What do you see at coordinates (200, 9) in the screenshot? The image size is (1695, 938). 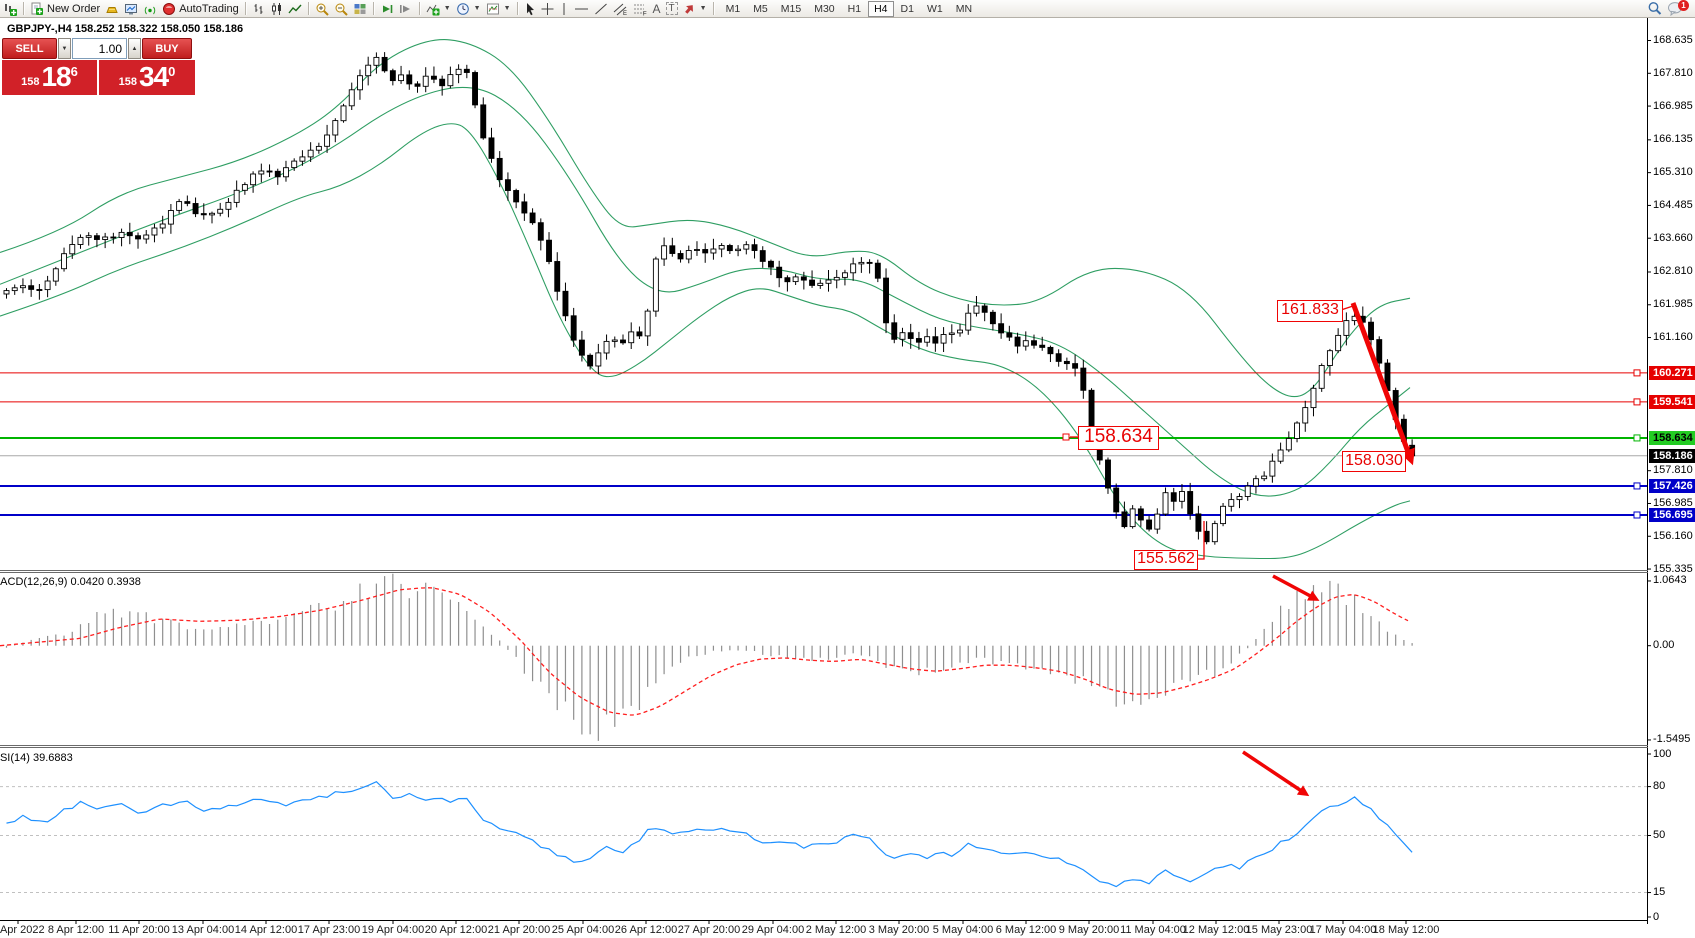 I see `autotrading-button: AutoTrading` at bounding box center [200, 9].